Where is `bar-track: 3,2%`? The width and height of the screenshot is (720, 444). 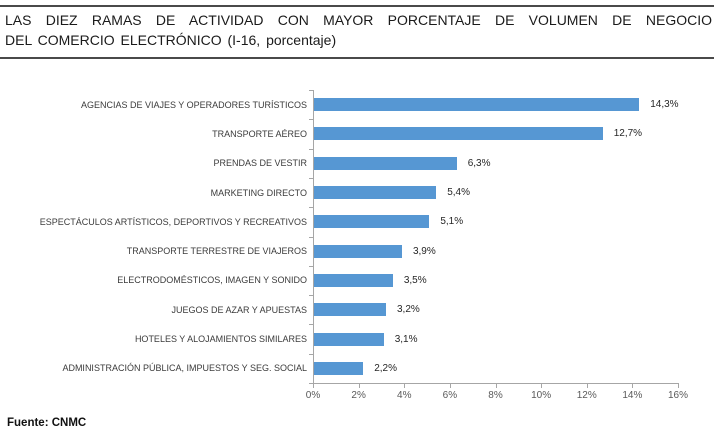
bar-track: 3,2% is located at coordinates (501, 310).